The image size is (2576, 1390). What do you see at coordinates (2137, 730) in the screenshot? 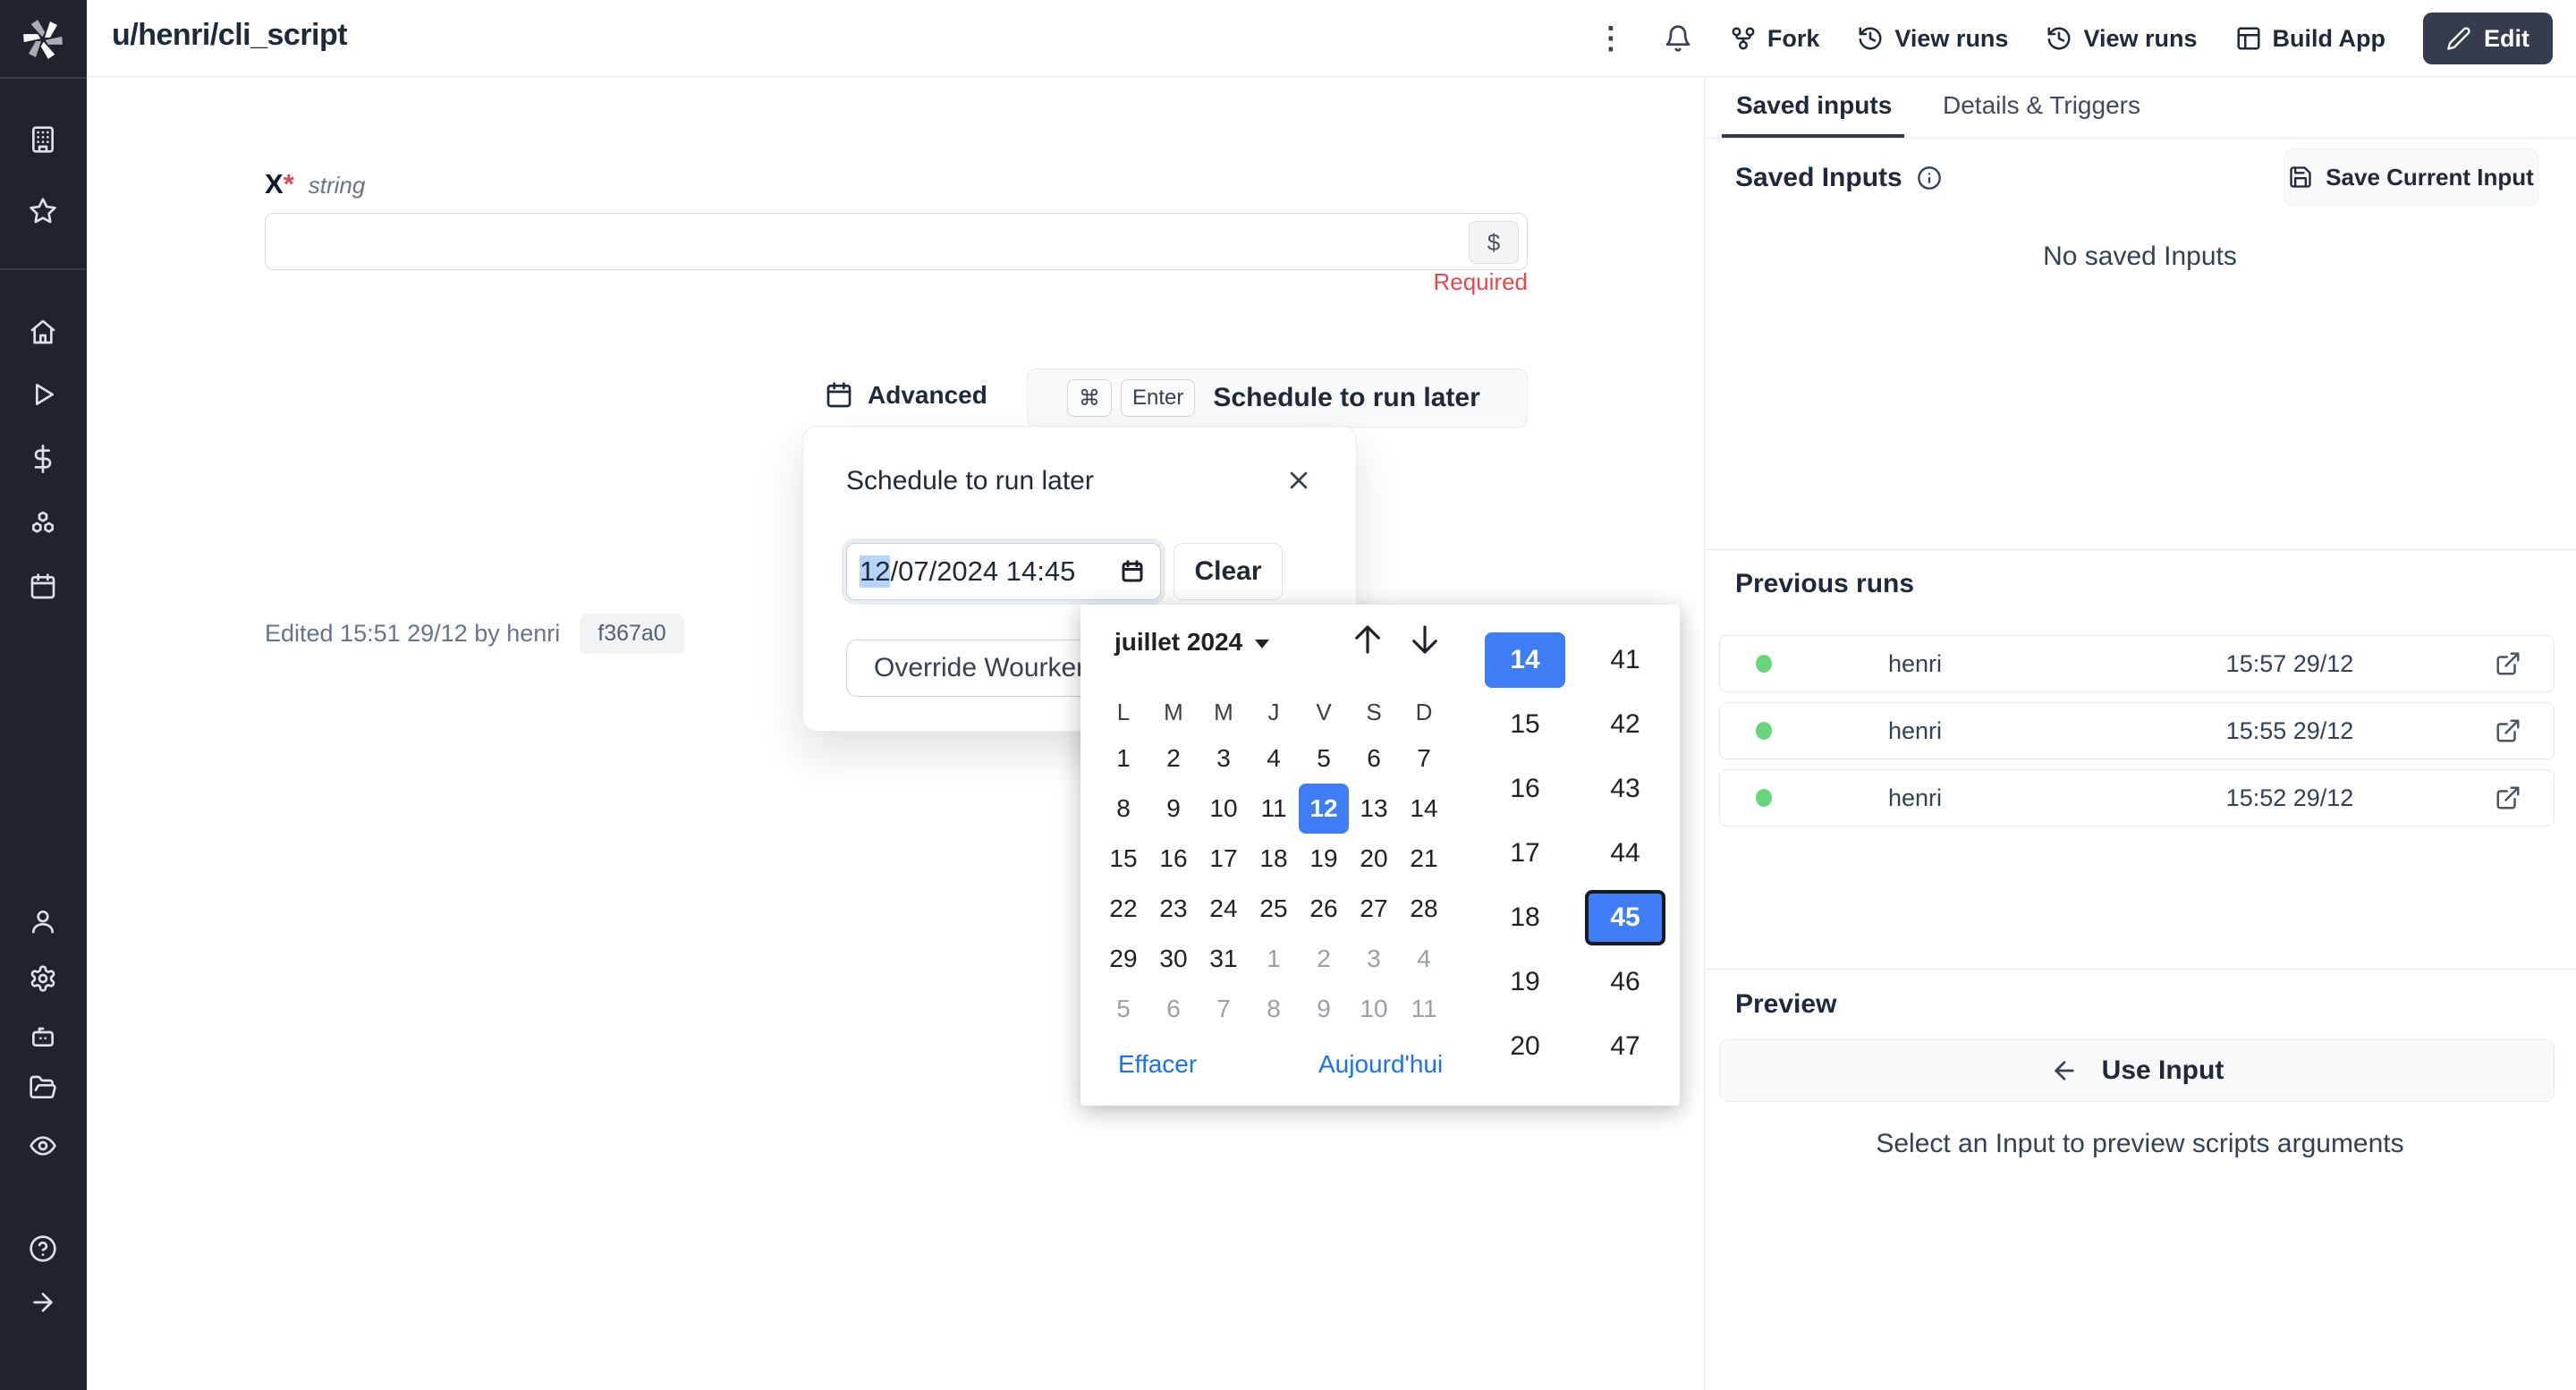
I see `previous-run-row: henri 15:55 29/12` at bounding box center [2137, 730].